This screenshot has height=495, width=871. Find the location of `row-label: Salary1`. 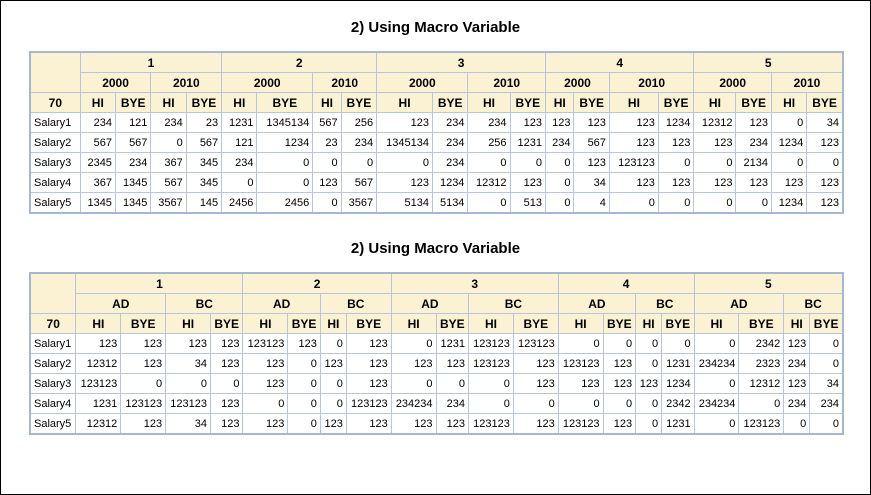

row-label: Salary1 is located at coordinates (53, 343).